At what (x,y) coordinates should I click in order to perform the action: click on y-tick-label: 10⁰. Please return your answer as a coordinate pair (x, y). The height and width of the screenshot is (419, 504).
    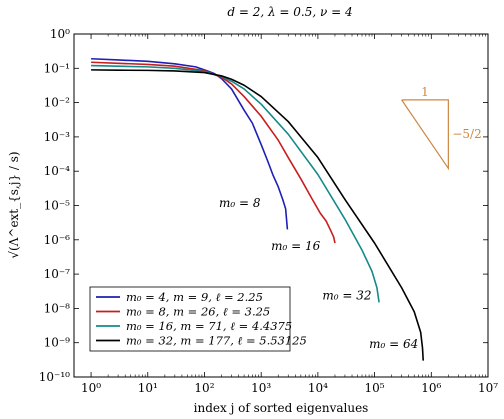
    Looking at the image, I should click on (60, 34).